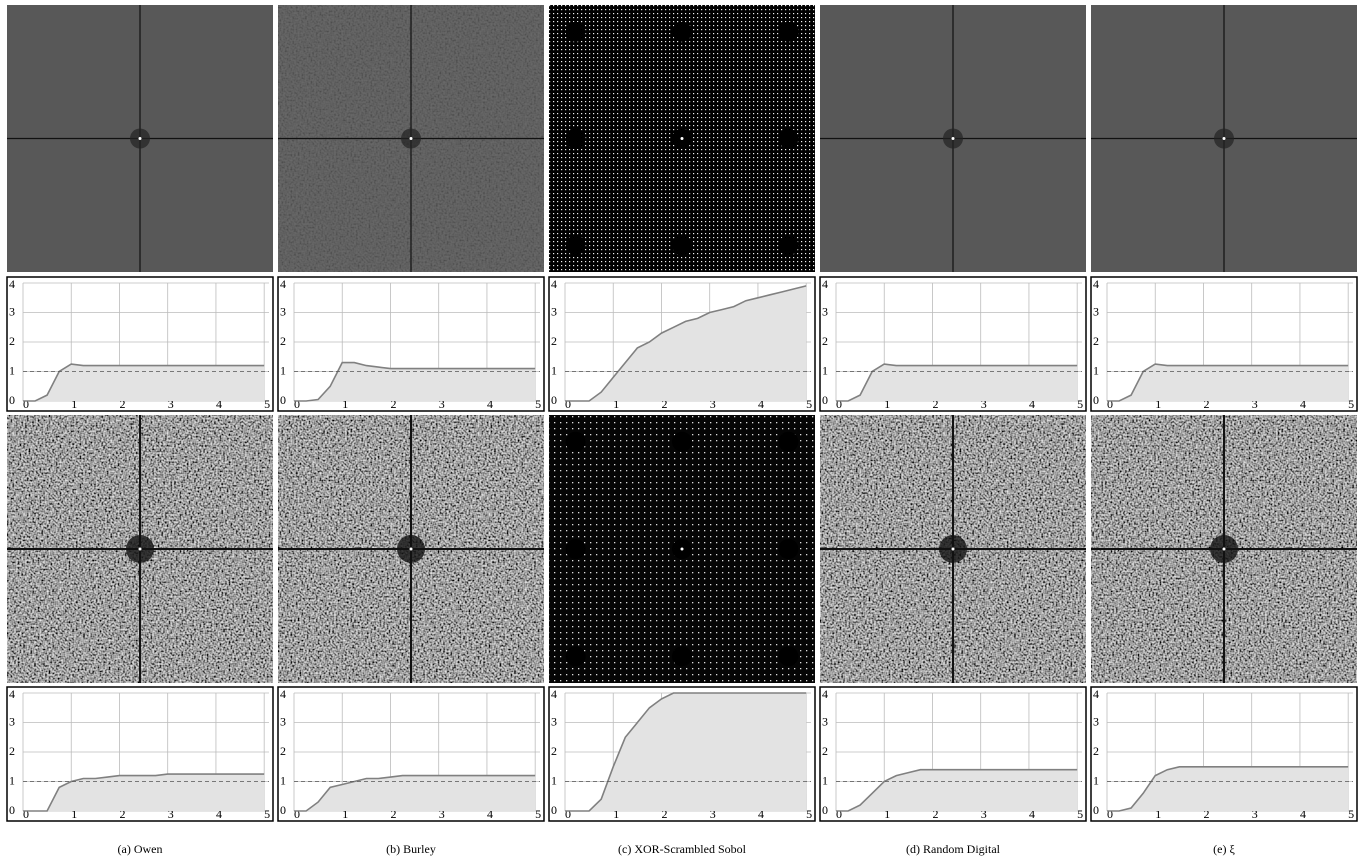 This screenshot has width=1361, height=861. I want to click on caption: (a) Owen, so click(140, 849).